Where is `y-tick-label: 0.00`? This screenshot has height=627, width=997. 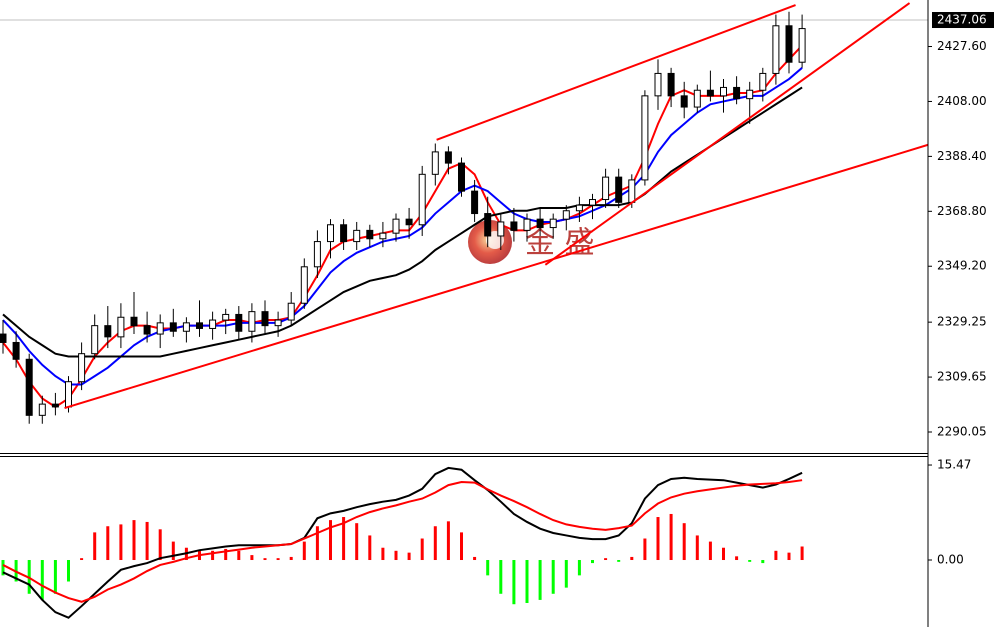
y-tick-label: 0.00 is located at coordinates (950, 560).